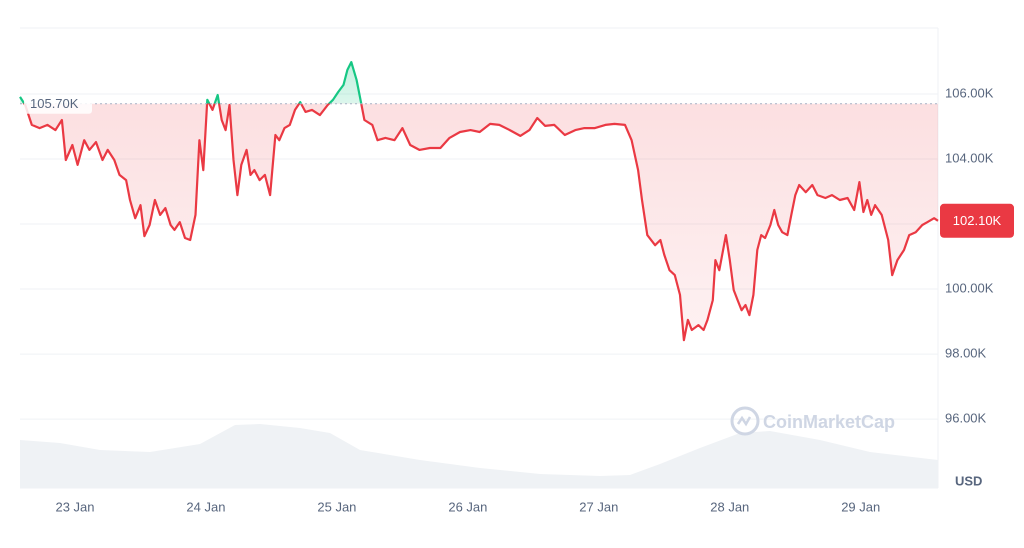  Describe the element at coordinates (969, 92) in the screenshot. I see `y-tick-label: 106.00K` at that location.